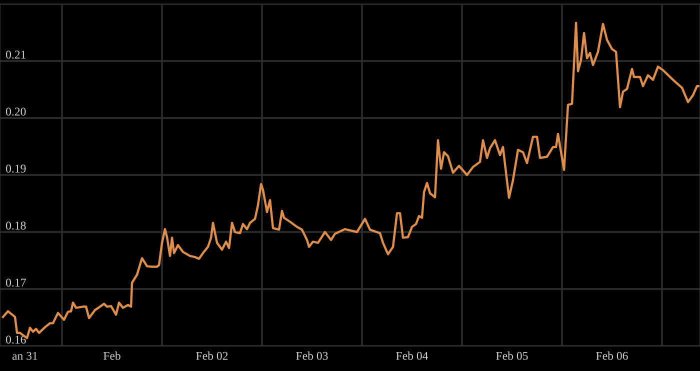 This screenshot has width=700, height=371. What do you see at coordinates (612, 356) in the screenshot?
I see `x-tick-label: Feb 06` at bounding box center [612, 356].